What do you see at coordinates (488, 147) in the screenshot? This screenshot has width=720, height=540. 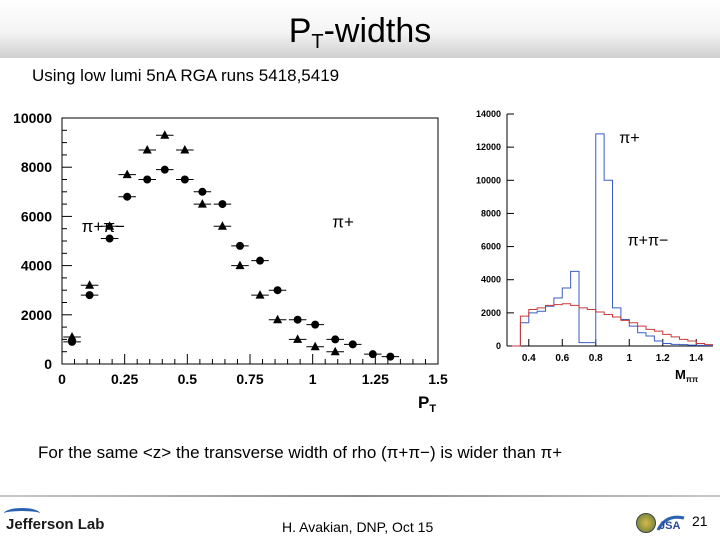 I see `y-tick-label: 12000` at bounding box center [488, 147].